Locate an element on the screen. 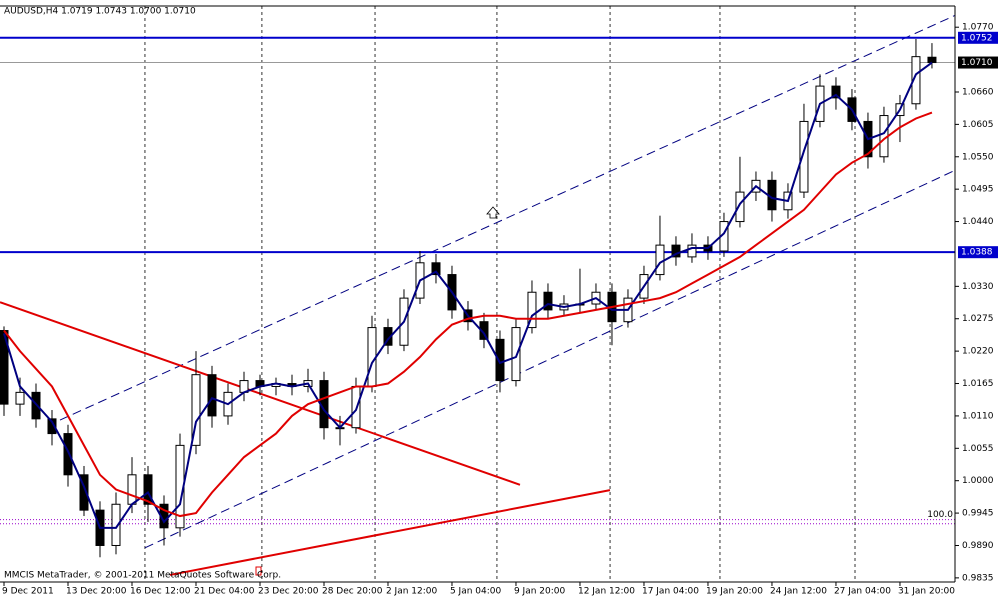  trendline is located at coordinates (390, 532).